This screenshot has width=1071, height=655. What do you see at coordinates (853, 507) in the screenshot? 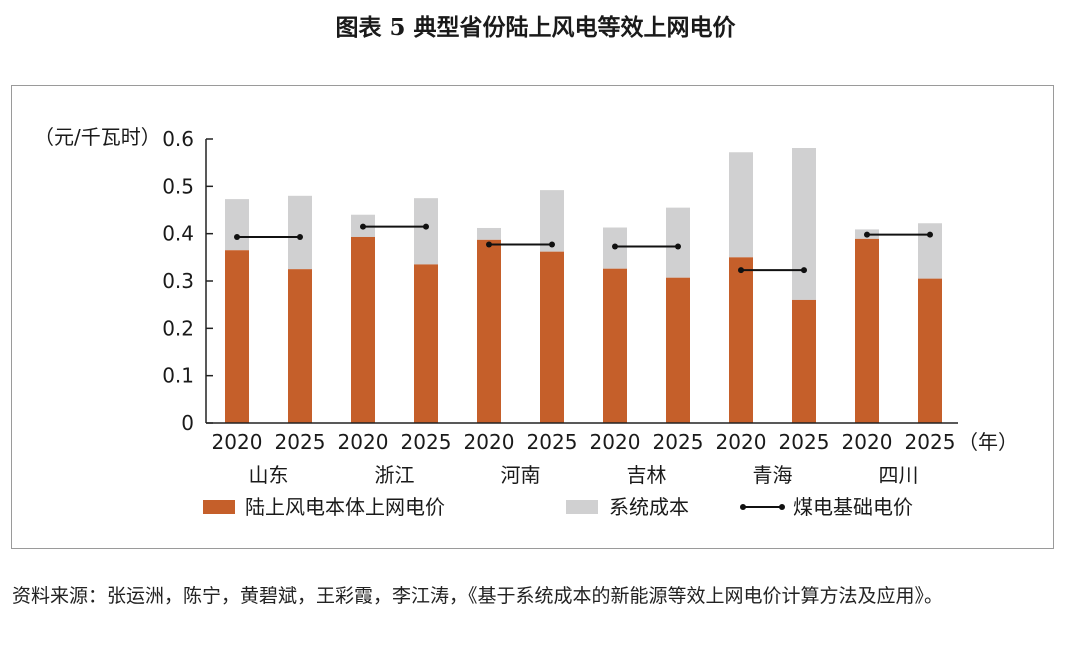
I see `legend-label-coal-base: 煤电基础电价` at bounding box center [853, 507].